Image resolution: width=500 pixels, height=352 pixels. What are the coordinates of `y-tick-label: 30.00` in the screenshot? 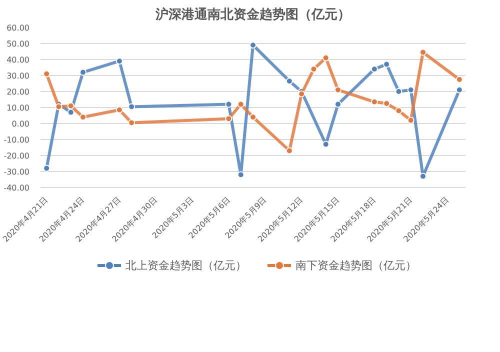 It's located at (18, 76).